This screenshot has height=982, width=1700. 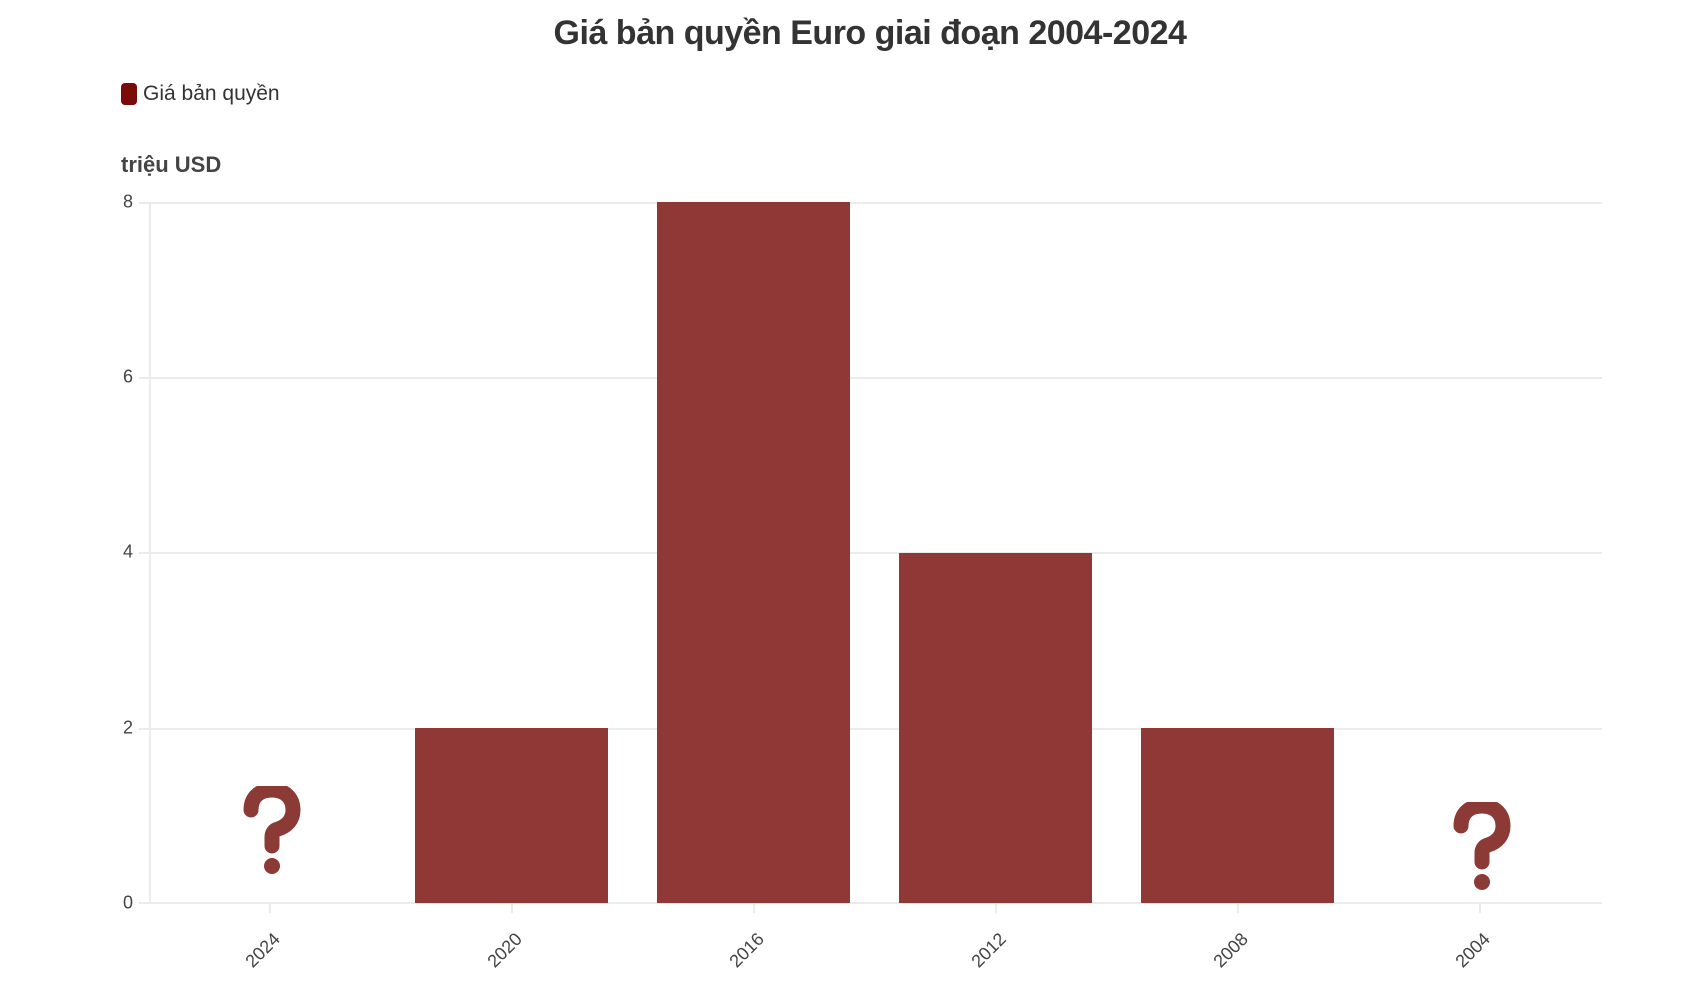 What do you see at coordinates (171, 164) in the screenshot?
I see `y-axis-label: triệu USD` at bounding box center [171, 164].